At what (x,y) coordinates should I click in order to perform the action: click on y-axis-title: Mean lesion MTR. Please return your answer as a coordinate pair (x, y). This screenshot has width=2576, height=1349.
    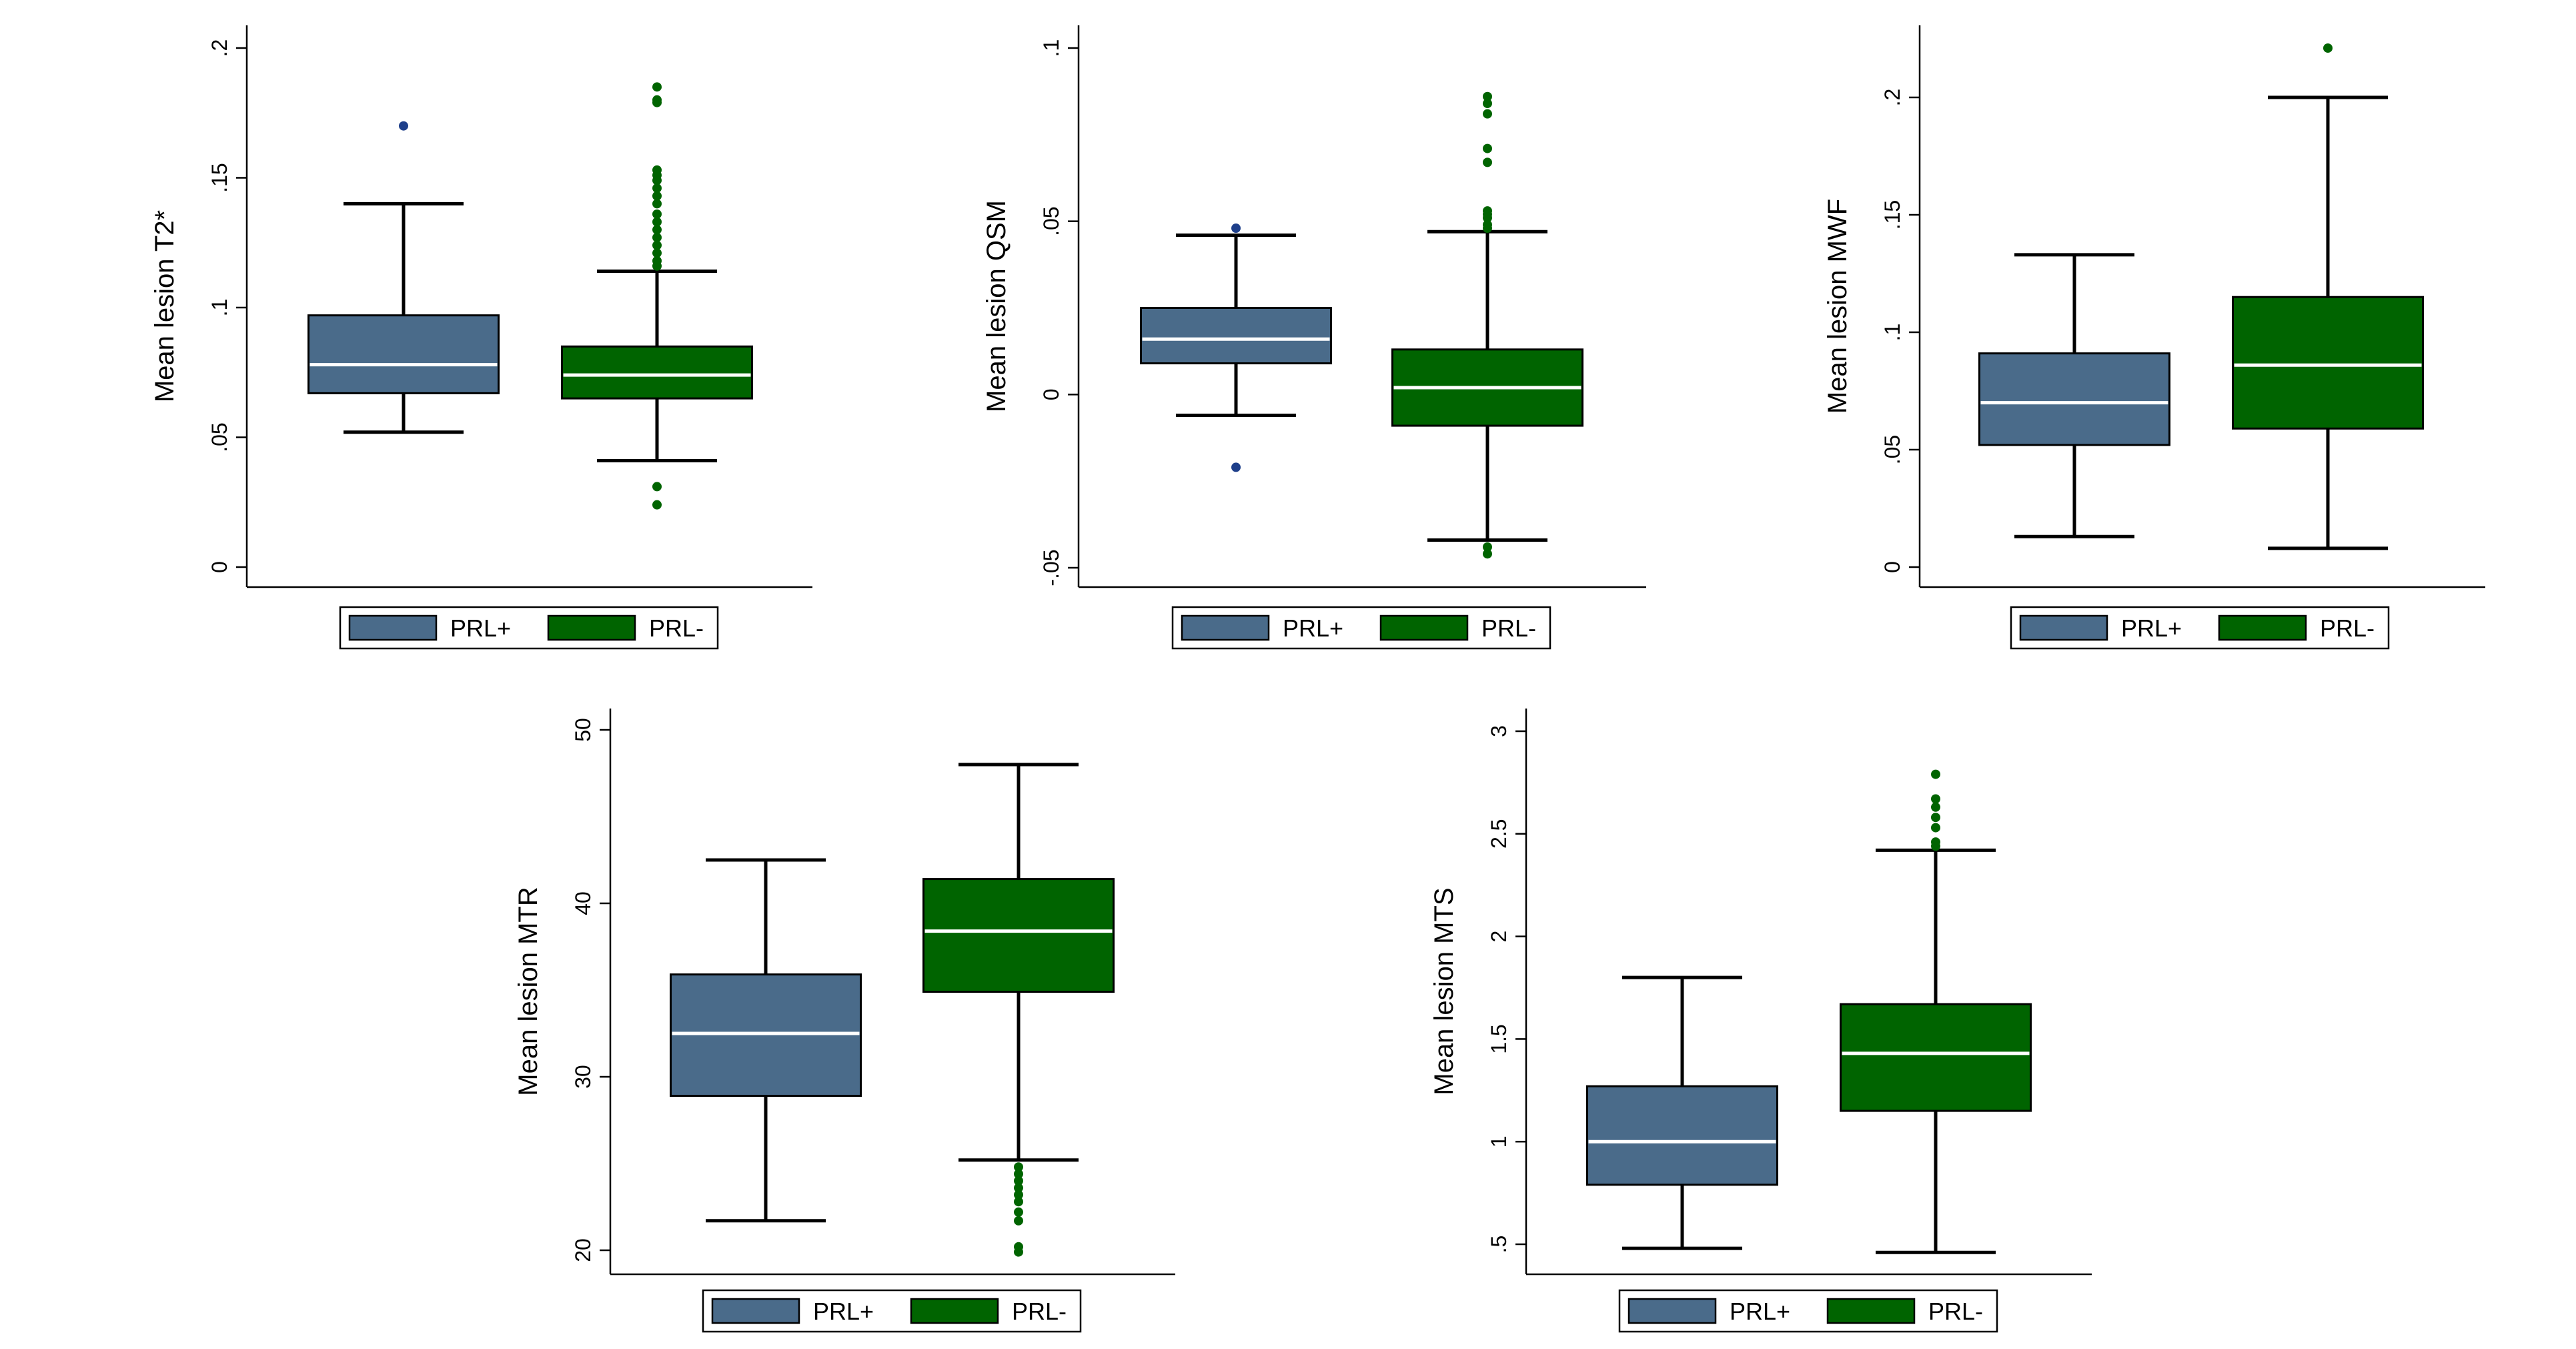
    Looking at the image, I should click on (528, 991).